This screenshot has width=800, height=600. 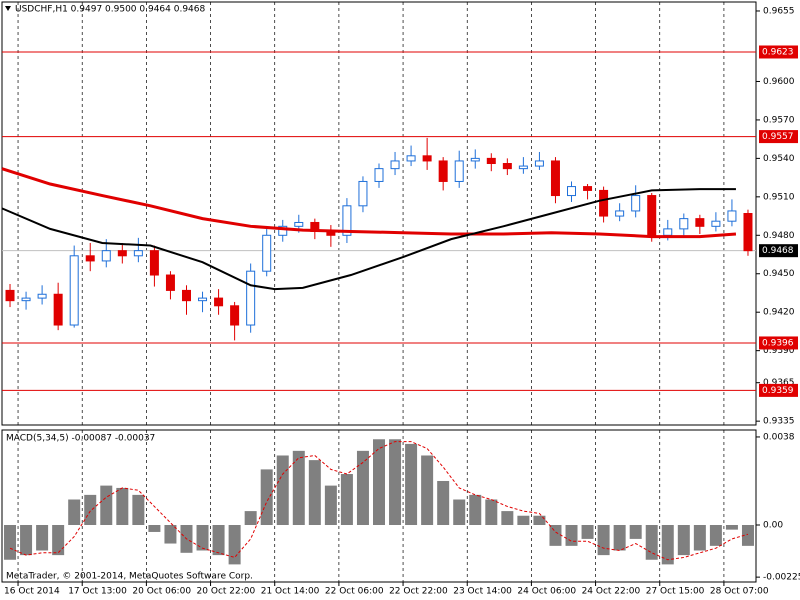 I want to click on y-tick-label: 0.9390, so click(x=779, y=351).